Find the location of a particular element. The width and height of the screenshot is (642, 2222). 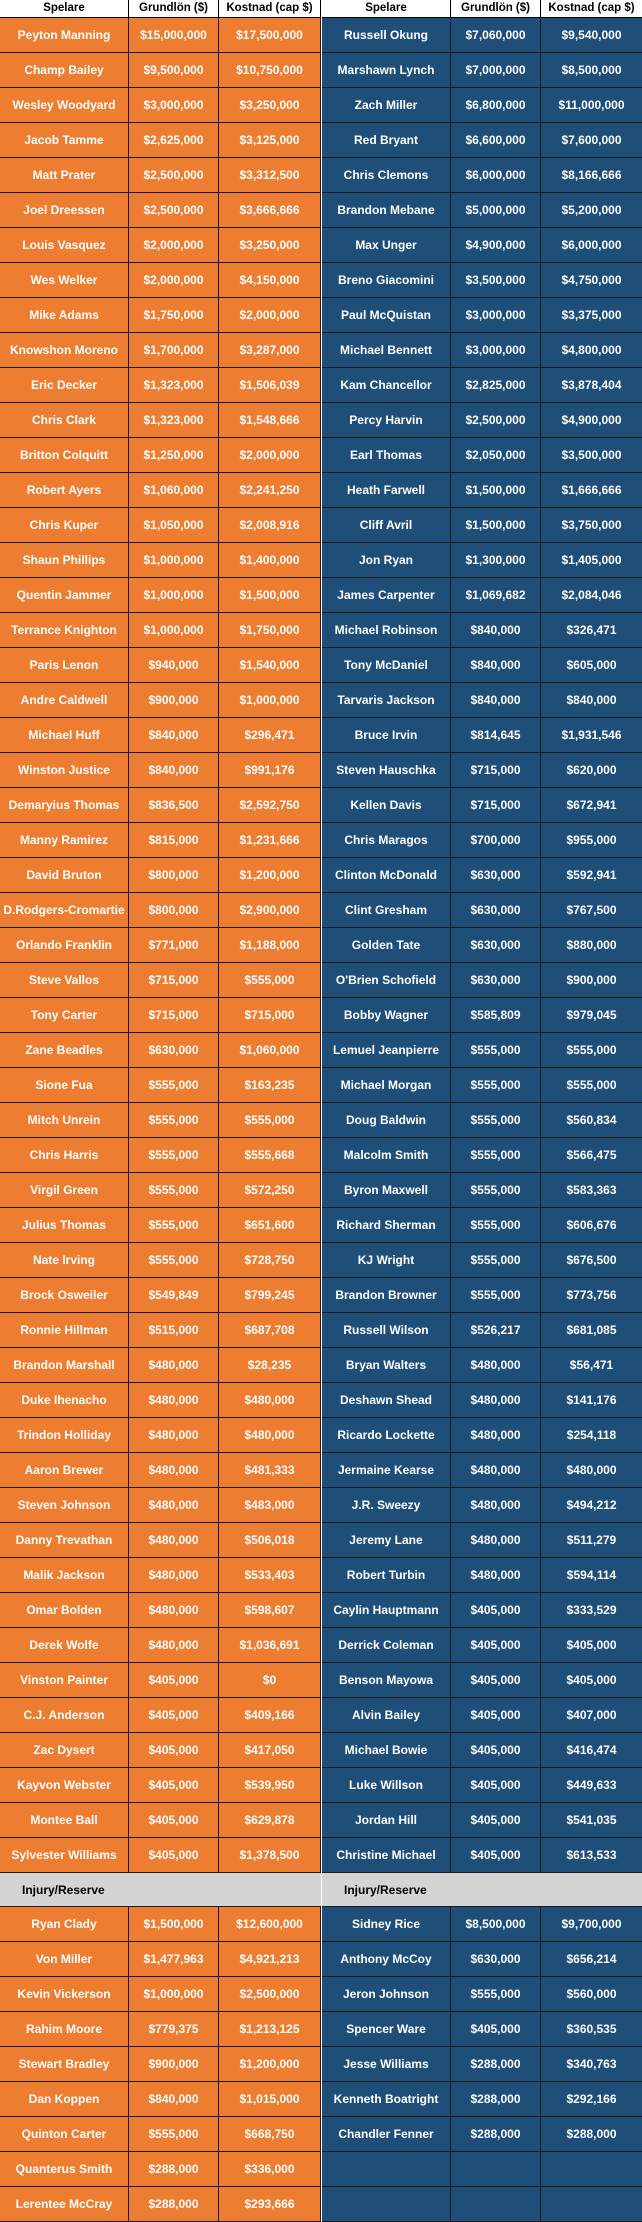

cap-cost: $799,245 is located at coordinates (270, 1295).